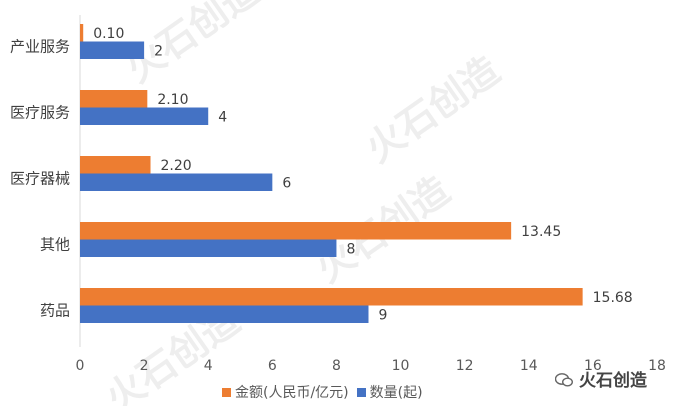 The image size is (673, 410). Describe the element at coordinates (55, 311) in the screenshot. I see `category-label: 药品` at that location.